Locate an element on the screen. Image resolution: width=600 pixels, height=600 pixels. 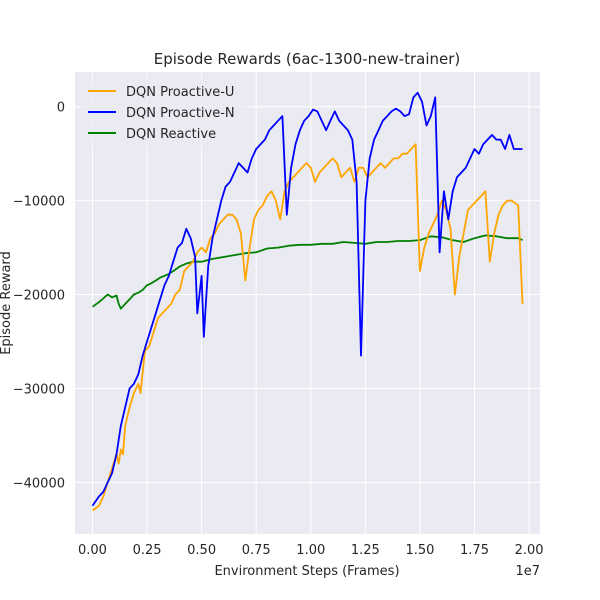
legend-label-reactive: DQN Reactive is located at coordinates (171, 134).